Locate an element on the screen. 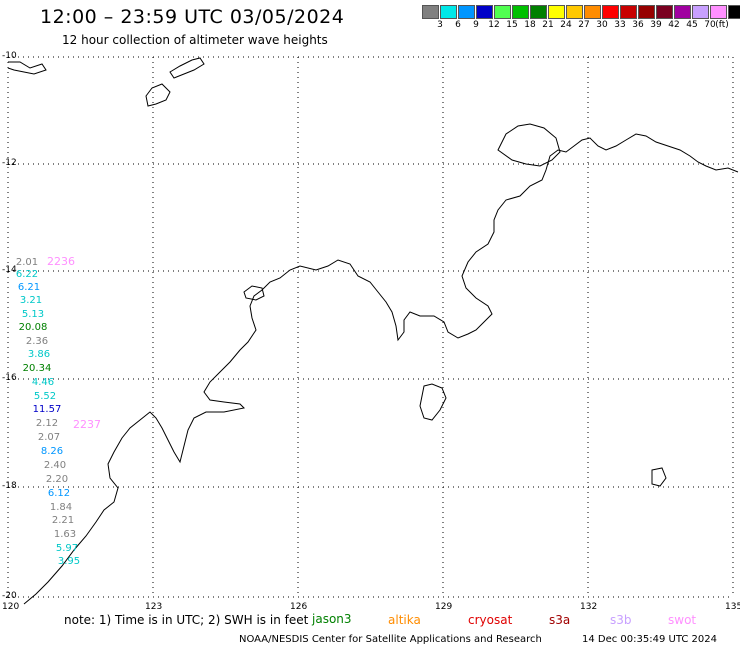 This screenshot has width=740, height=650. legend-label-12: 39 is located at coordinates (656, 25).